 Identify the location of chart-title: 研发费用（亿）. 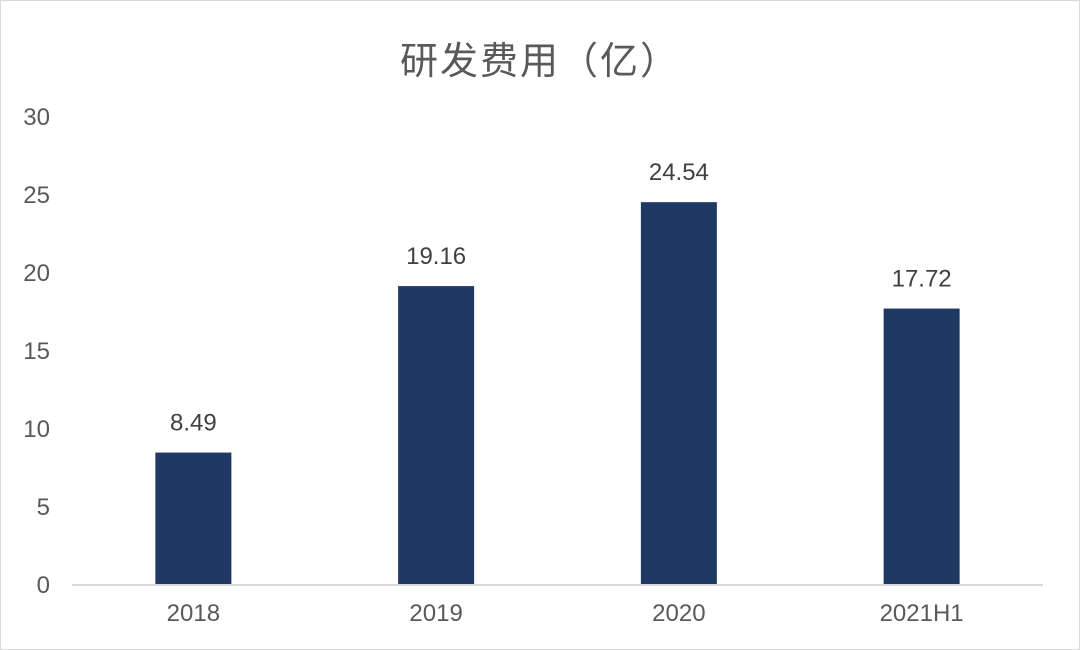
(539, 61).